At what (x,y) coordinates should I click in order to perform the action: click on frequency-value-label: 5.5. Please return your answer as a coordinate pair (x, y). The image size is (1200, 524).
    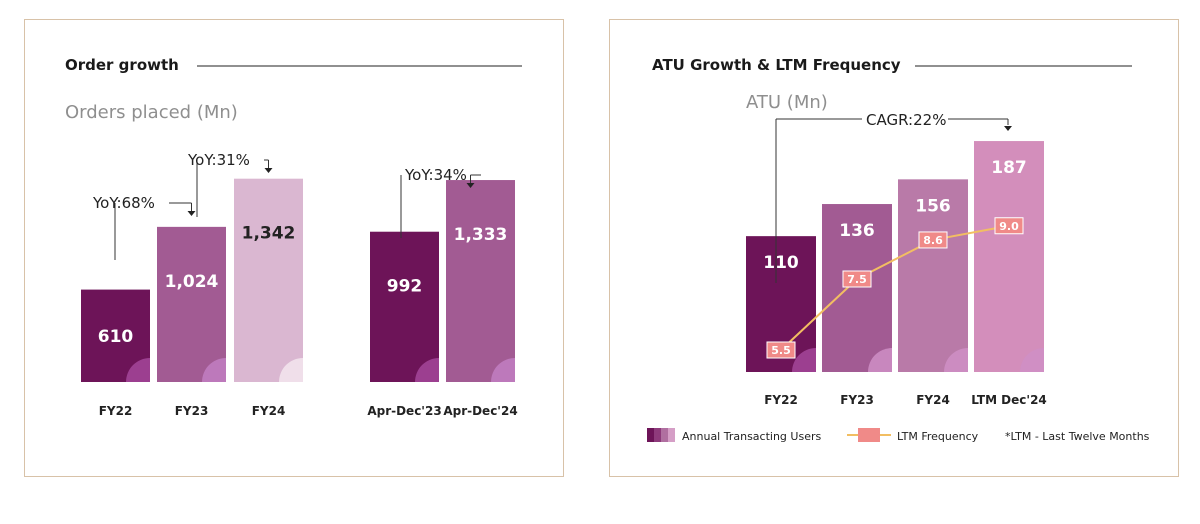
    Looking at the image, I should click on (781, 350).